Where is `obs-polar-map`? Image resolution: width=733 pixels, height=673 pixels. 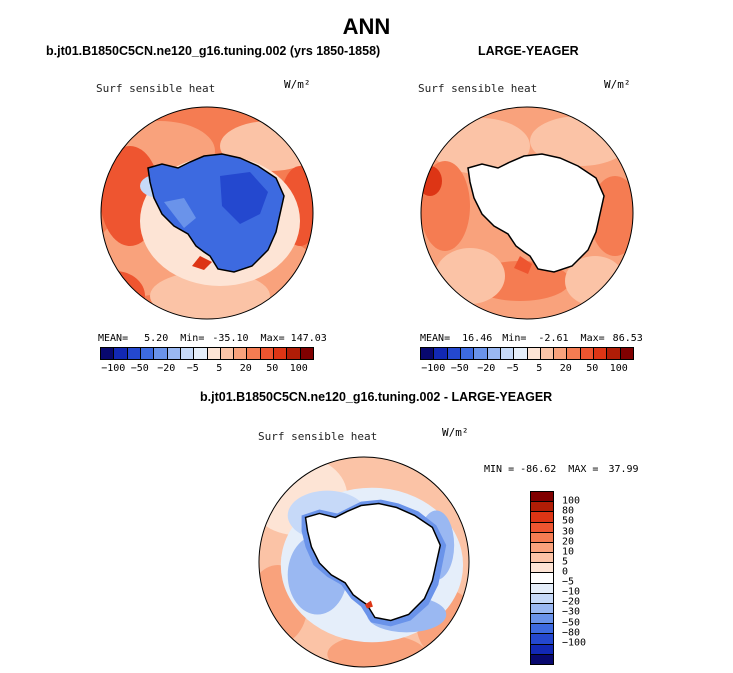 obs-polar-map is located at coordinates (527, 213).